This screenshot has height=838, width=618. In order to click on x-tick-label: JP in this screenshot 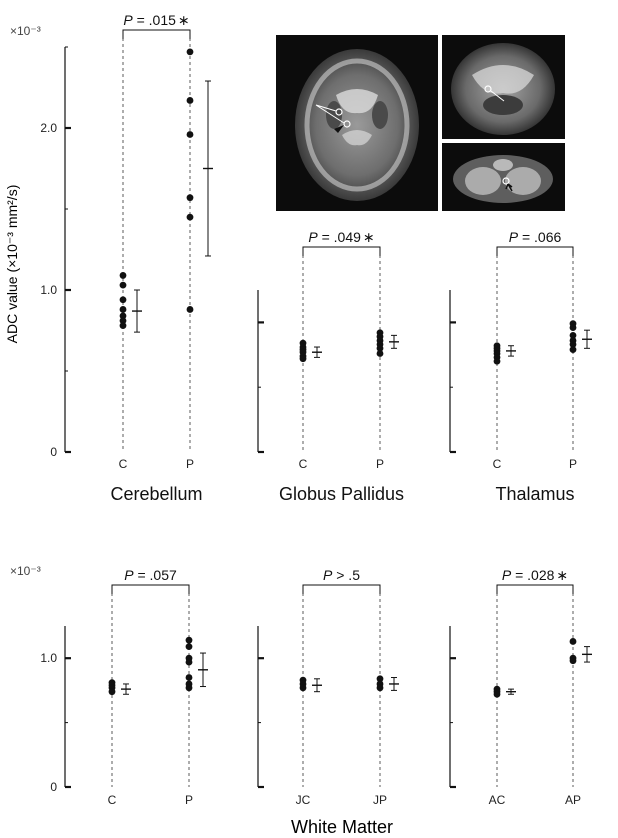, I will do `click(380, 800)`.